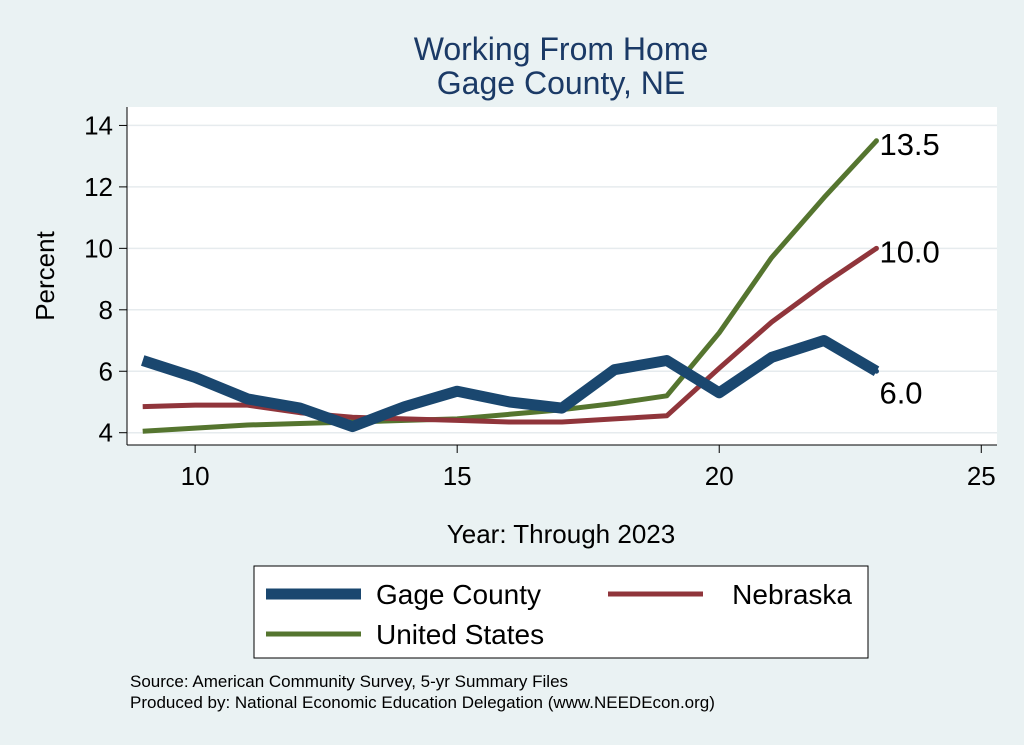 This screenshot has height=745, width=1024. Describe the element at coordinates (561, 49) in the screenshot. I see `chart-title: Working From Home` at that location.